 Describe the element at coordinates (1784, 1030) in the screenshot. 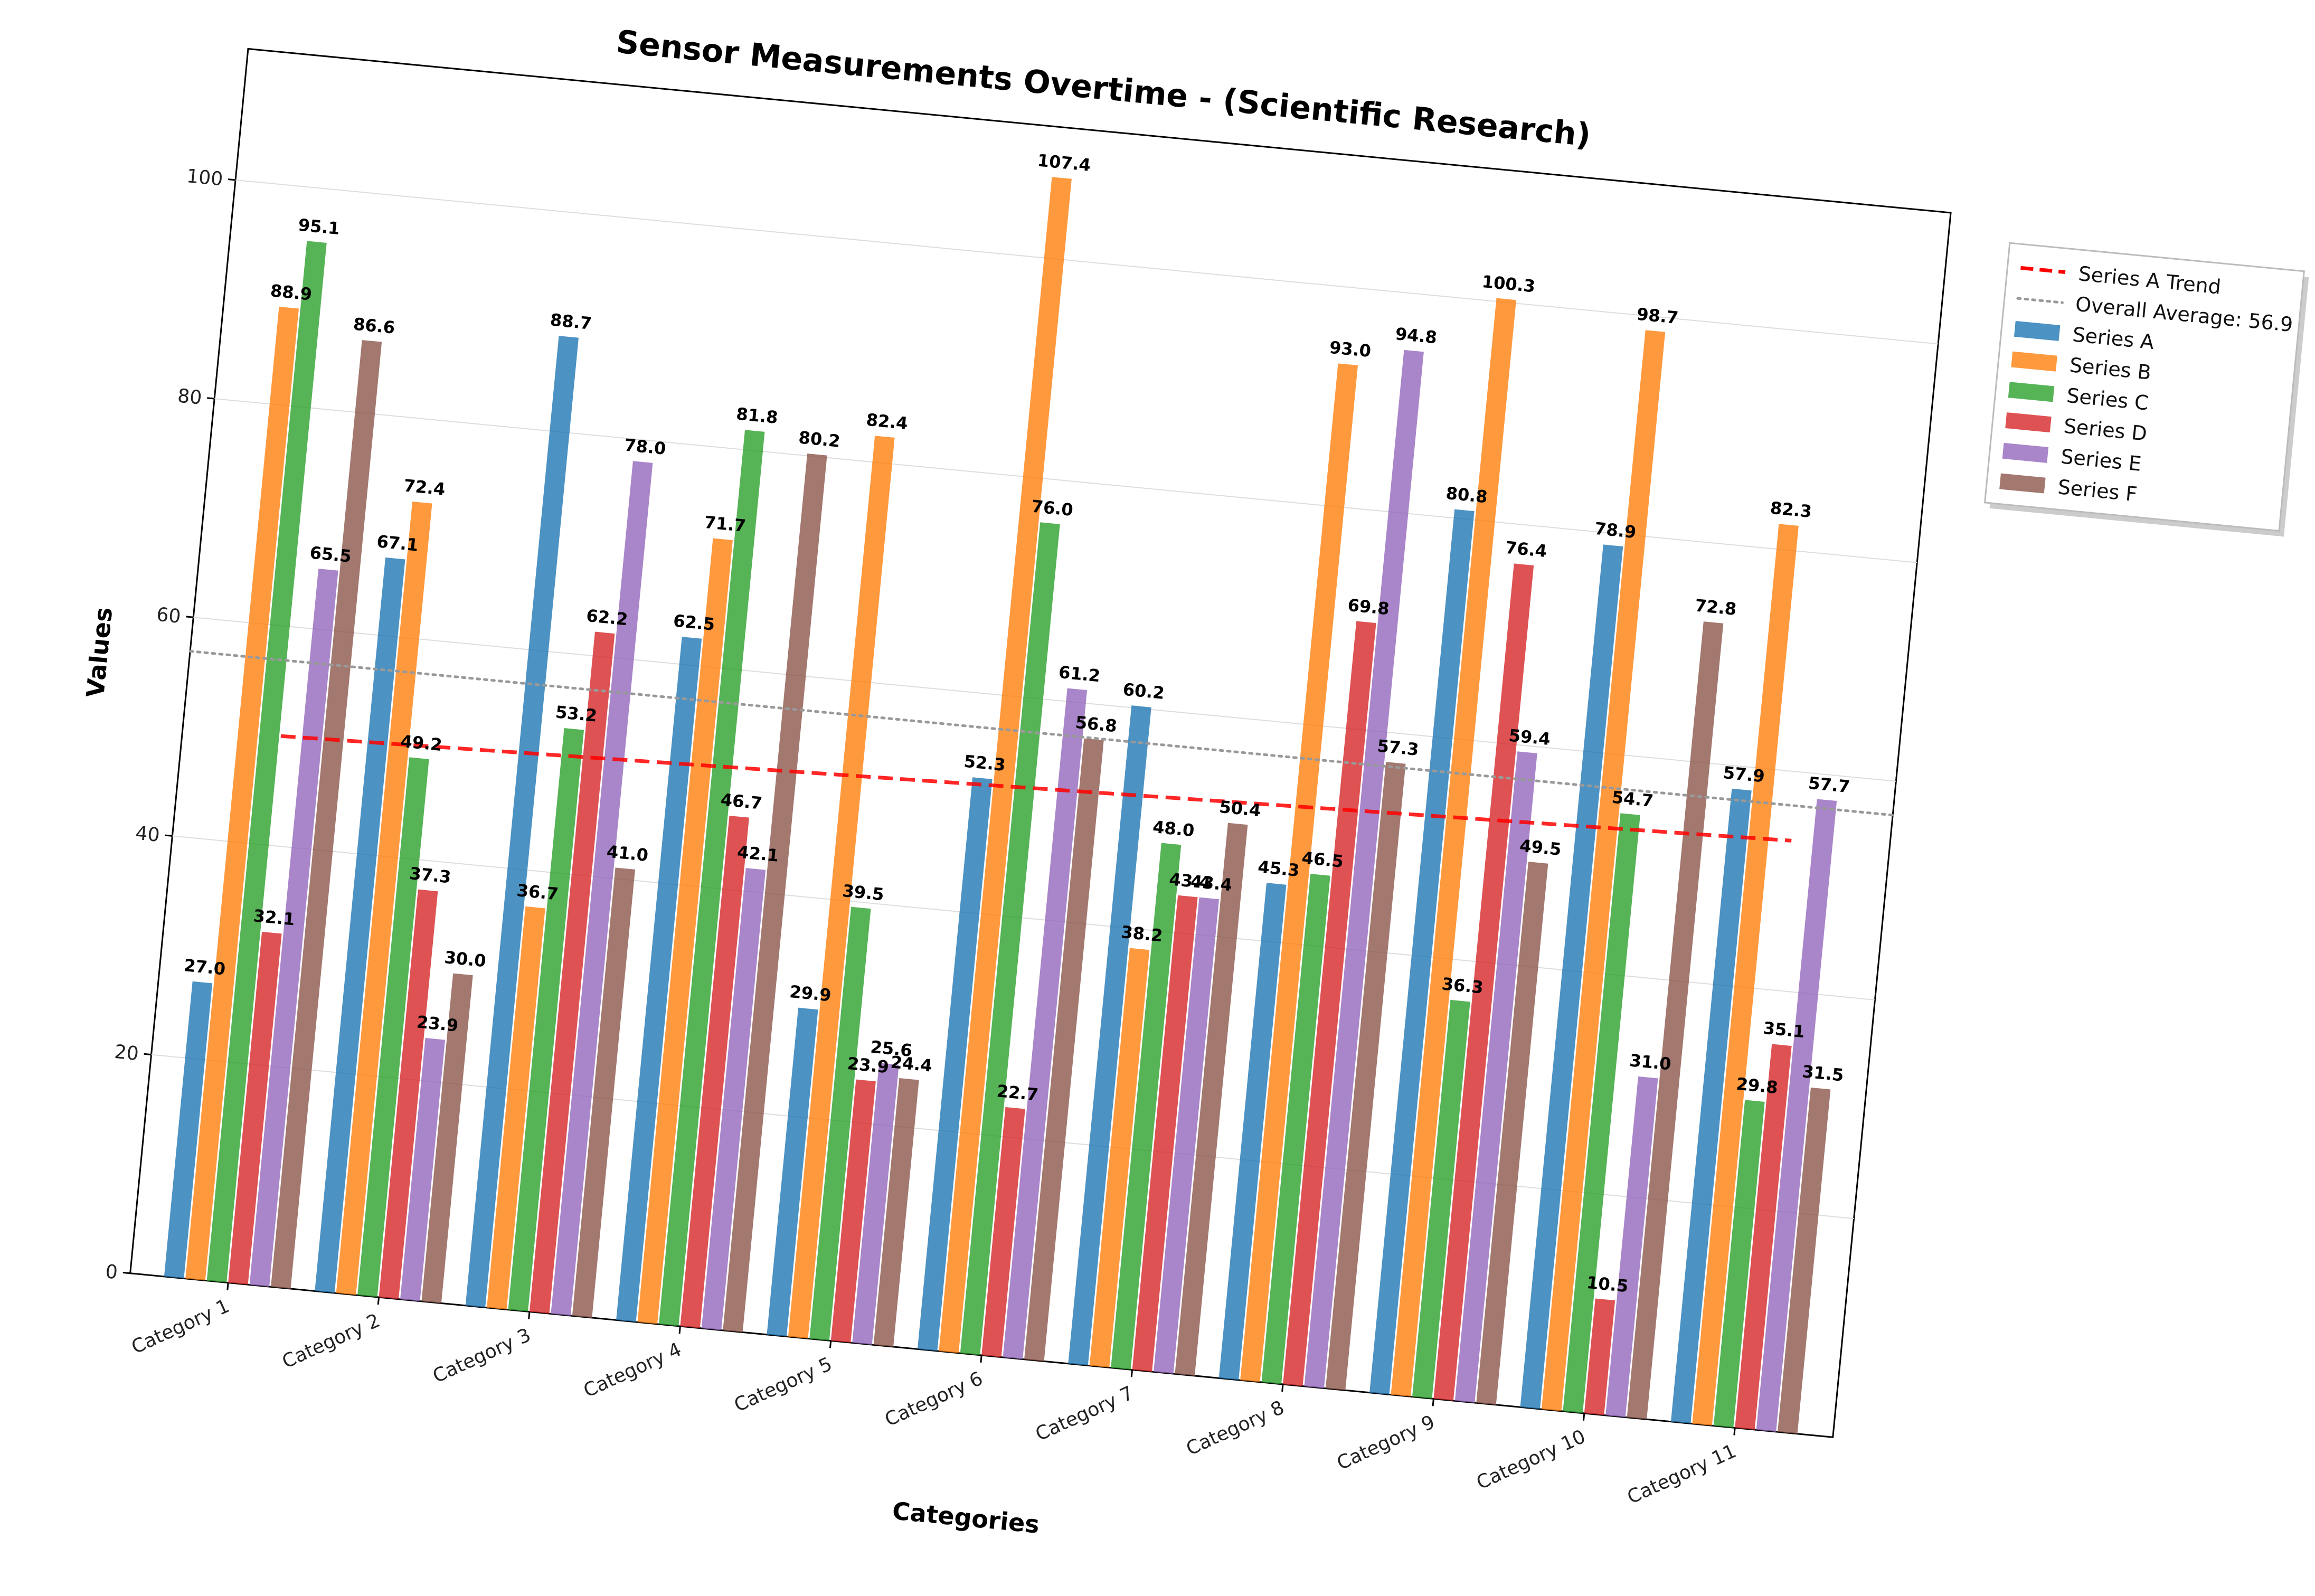

I see `bar-value-label: 35.1` at that location.